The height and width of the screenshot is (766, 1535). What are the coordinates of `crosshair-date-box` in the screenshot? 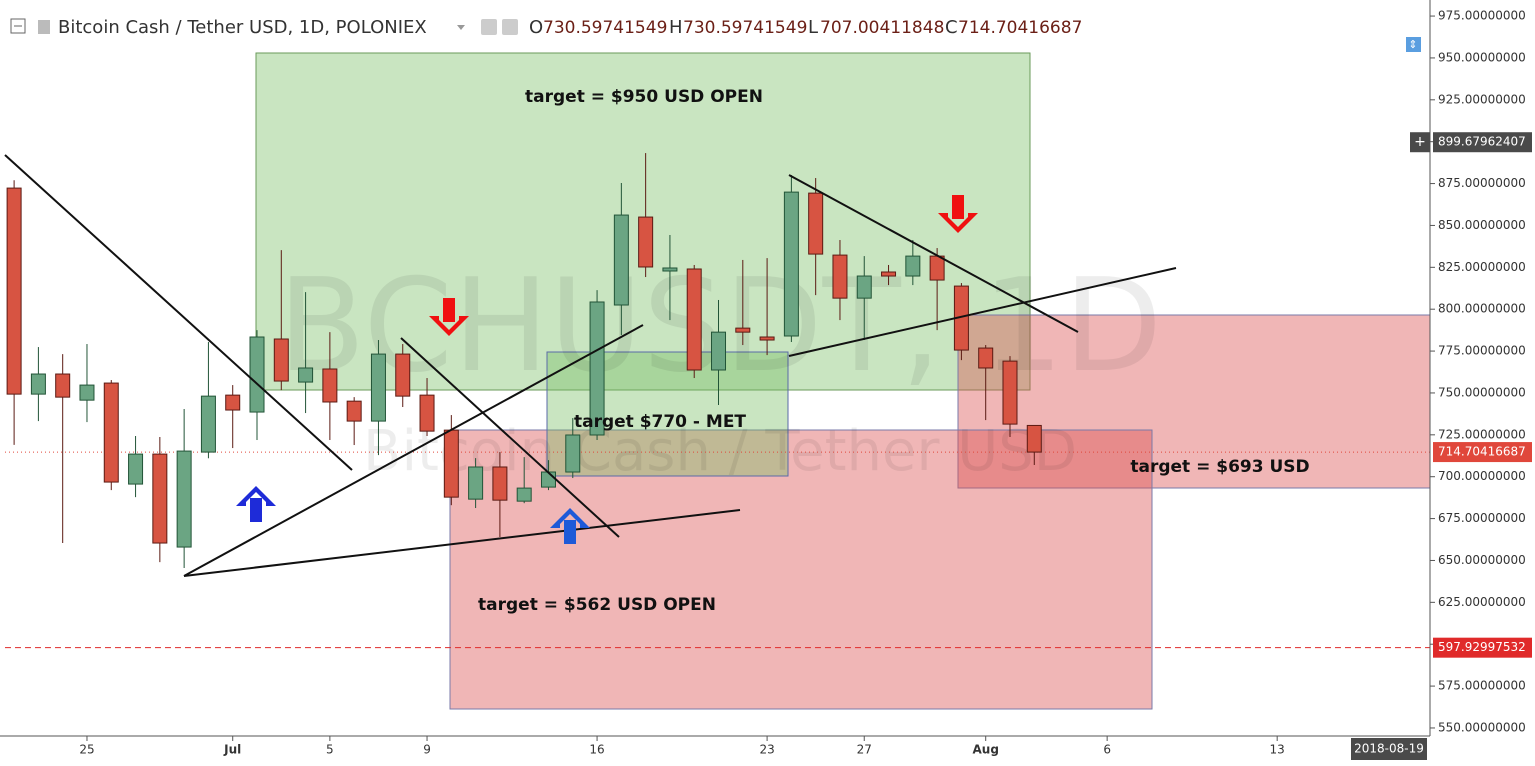 It's located at (1389, 749).